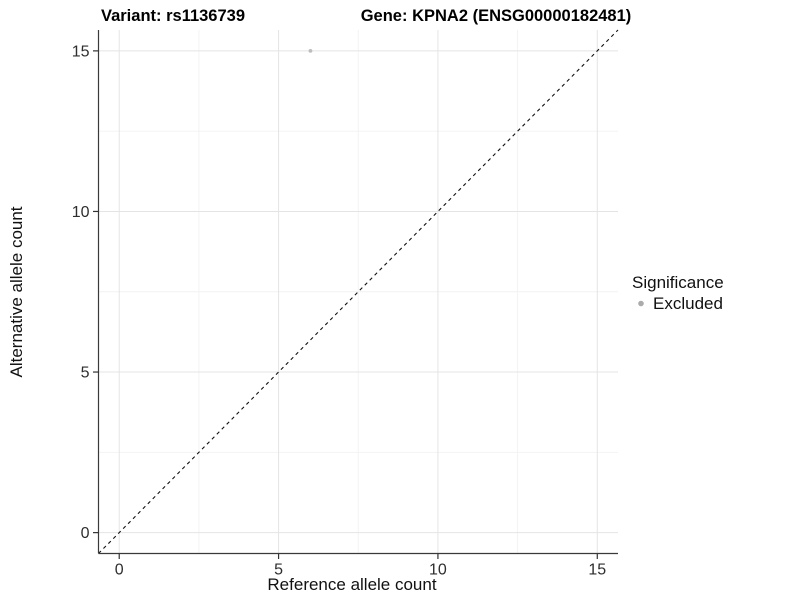 This screenshot has height=600, width=800. I want to click on legend-item-label: Excluded, so click(688, 303).